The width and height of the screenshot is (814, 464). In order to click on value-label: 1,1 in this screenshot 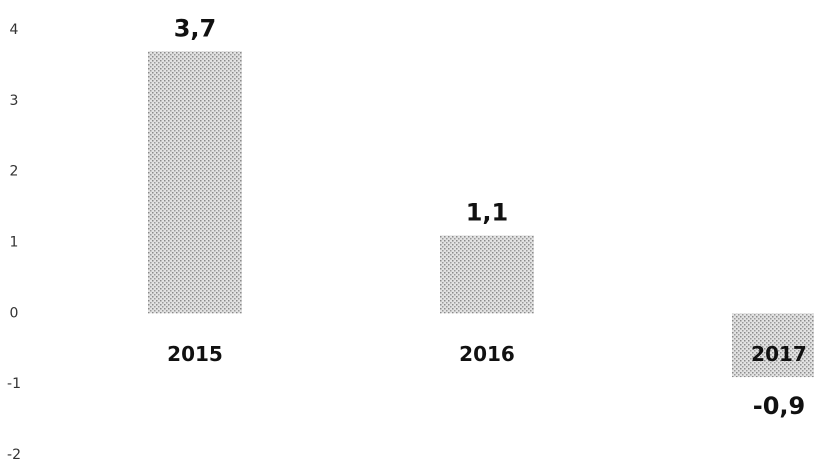, I will do `click(487, 212)`.